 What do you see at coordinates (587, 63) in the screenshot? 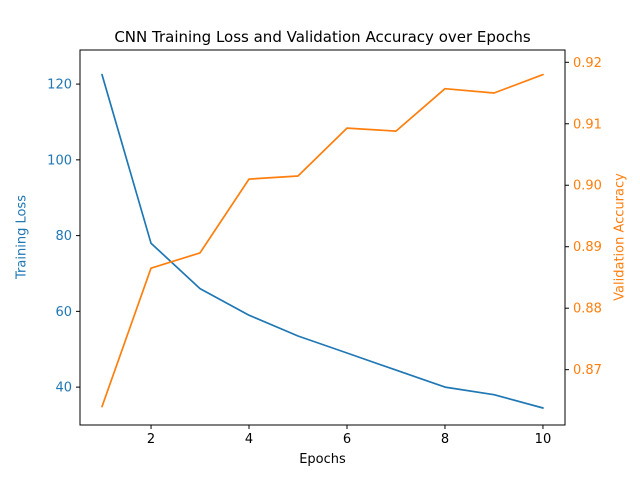
I see `right-y-tick-label: 0.92` at bounding box center [587, 63].